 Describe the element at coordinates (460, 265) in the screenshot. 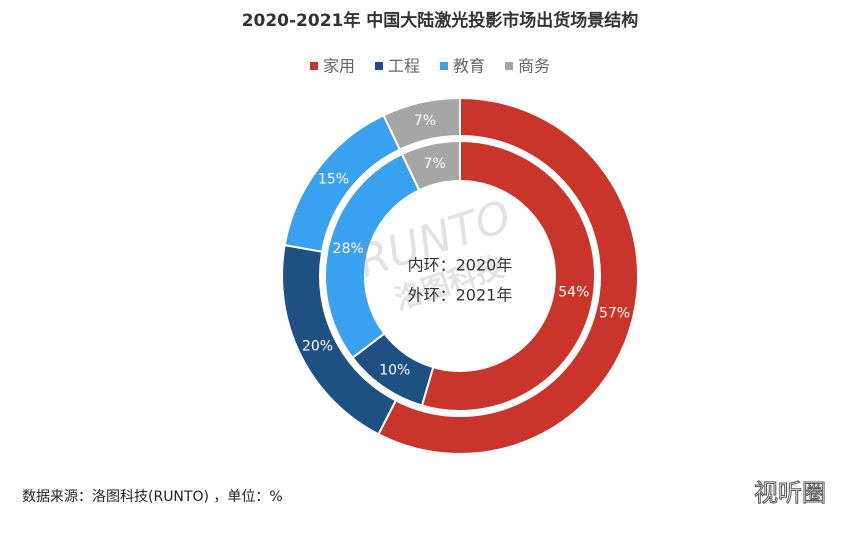

I see `center-label: 内环：2020年` at that location.